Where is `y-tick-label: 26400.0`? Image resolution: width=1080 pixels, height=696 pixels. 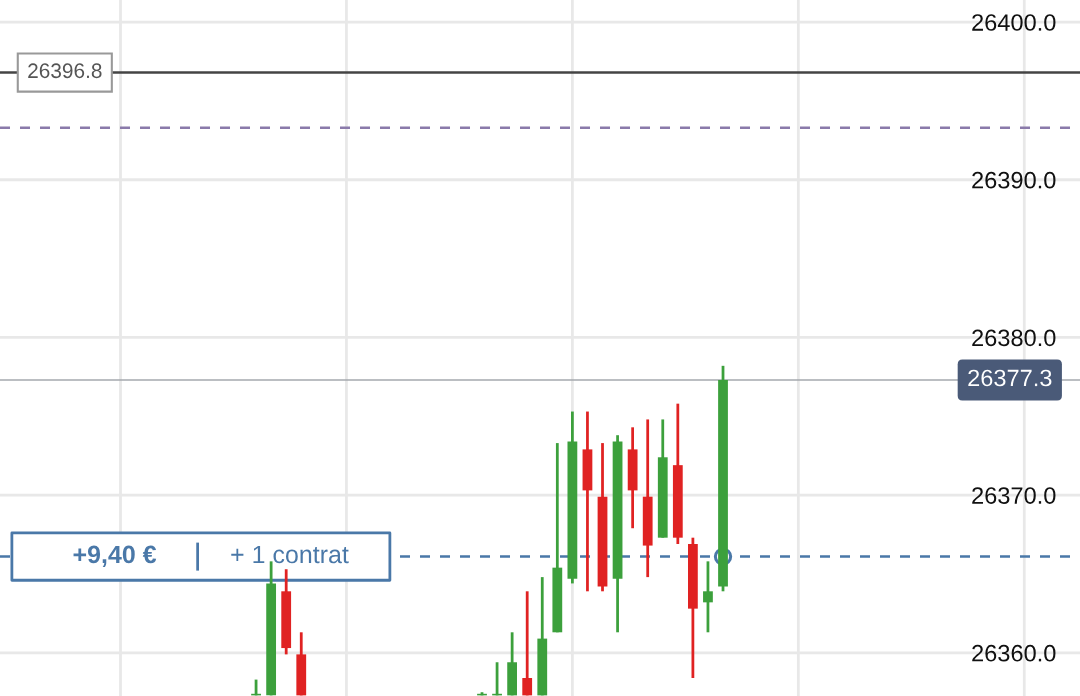
y-tick-label: 26400.0 is located at coordinates (1014, 22).